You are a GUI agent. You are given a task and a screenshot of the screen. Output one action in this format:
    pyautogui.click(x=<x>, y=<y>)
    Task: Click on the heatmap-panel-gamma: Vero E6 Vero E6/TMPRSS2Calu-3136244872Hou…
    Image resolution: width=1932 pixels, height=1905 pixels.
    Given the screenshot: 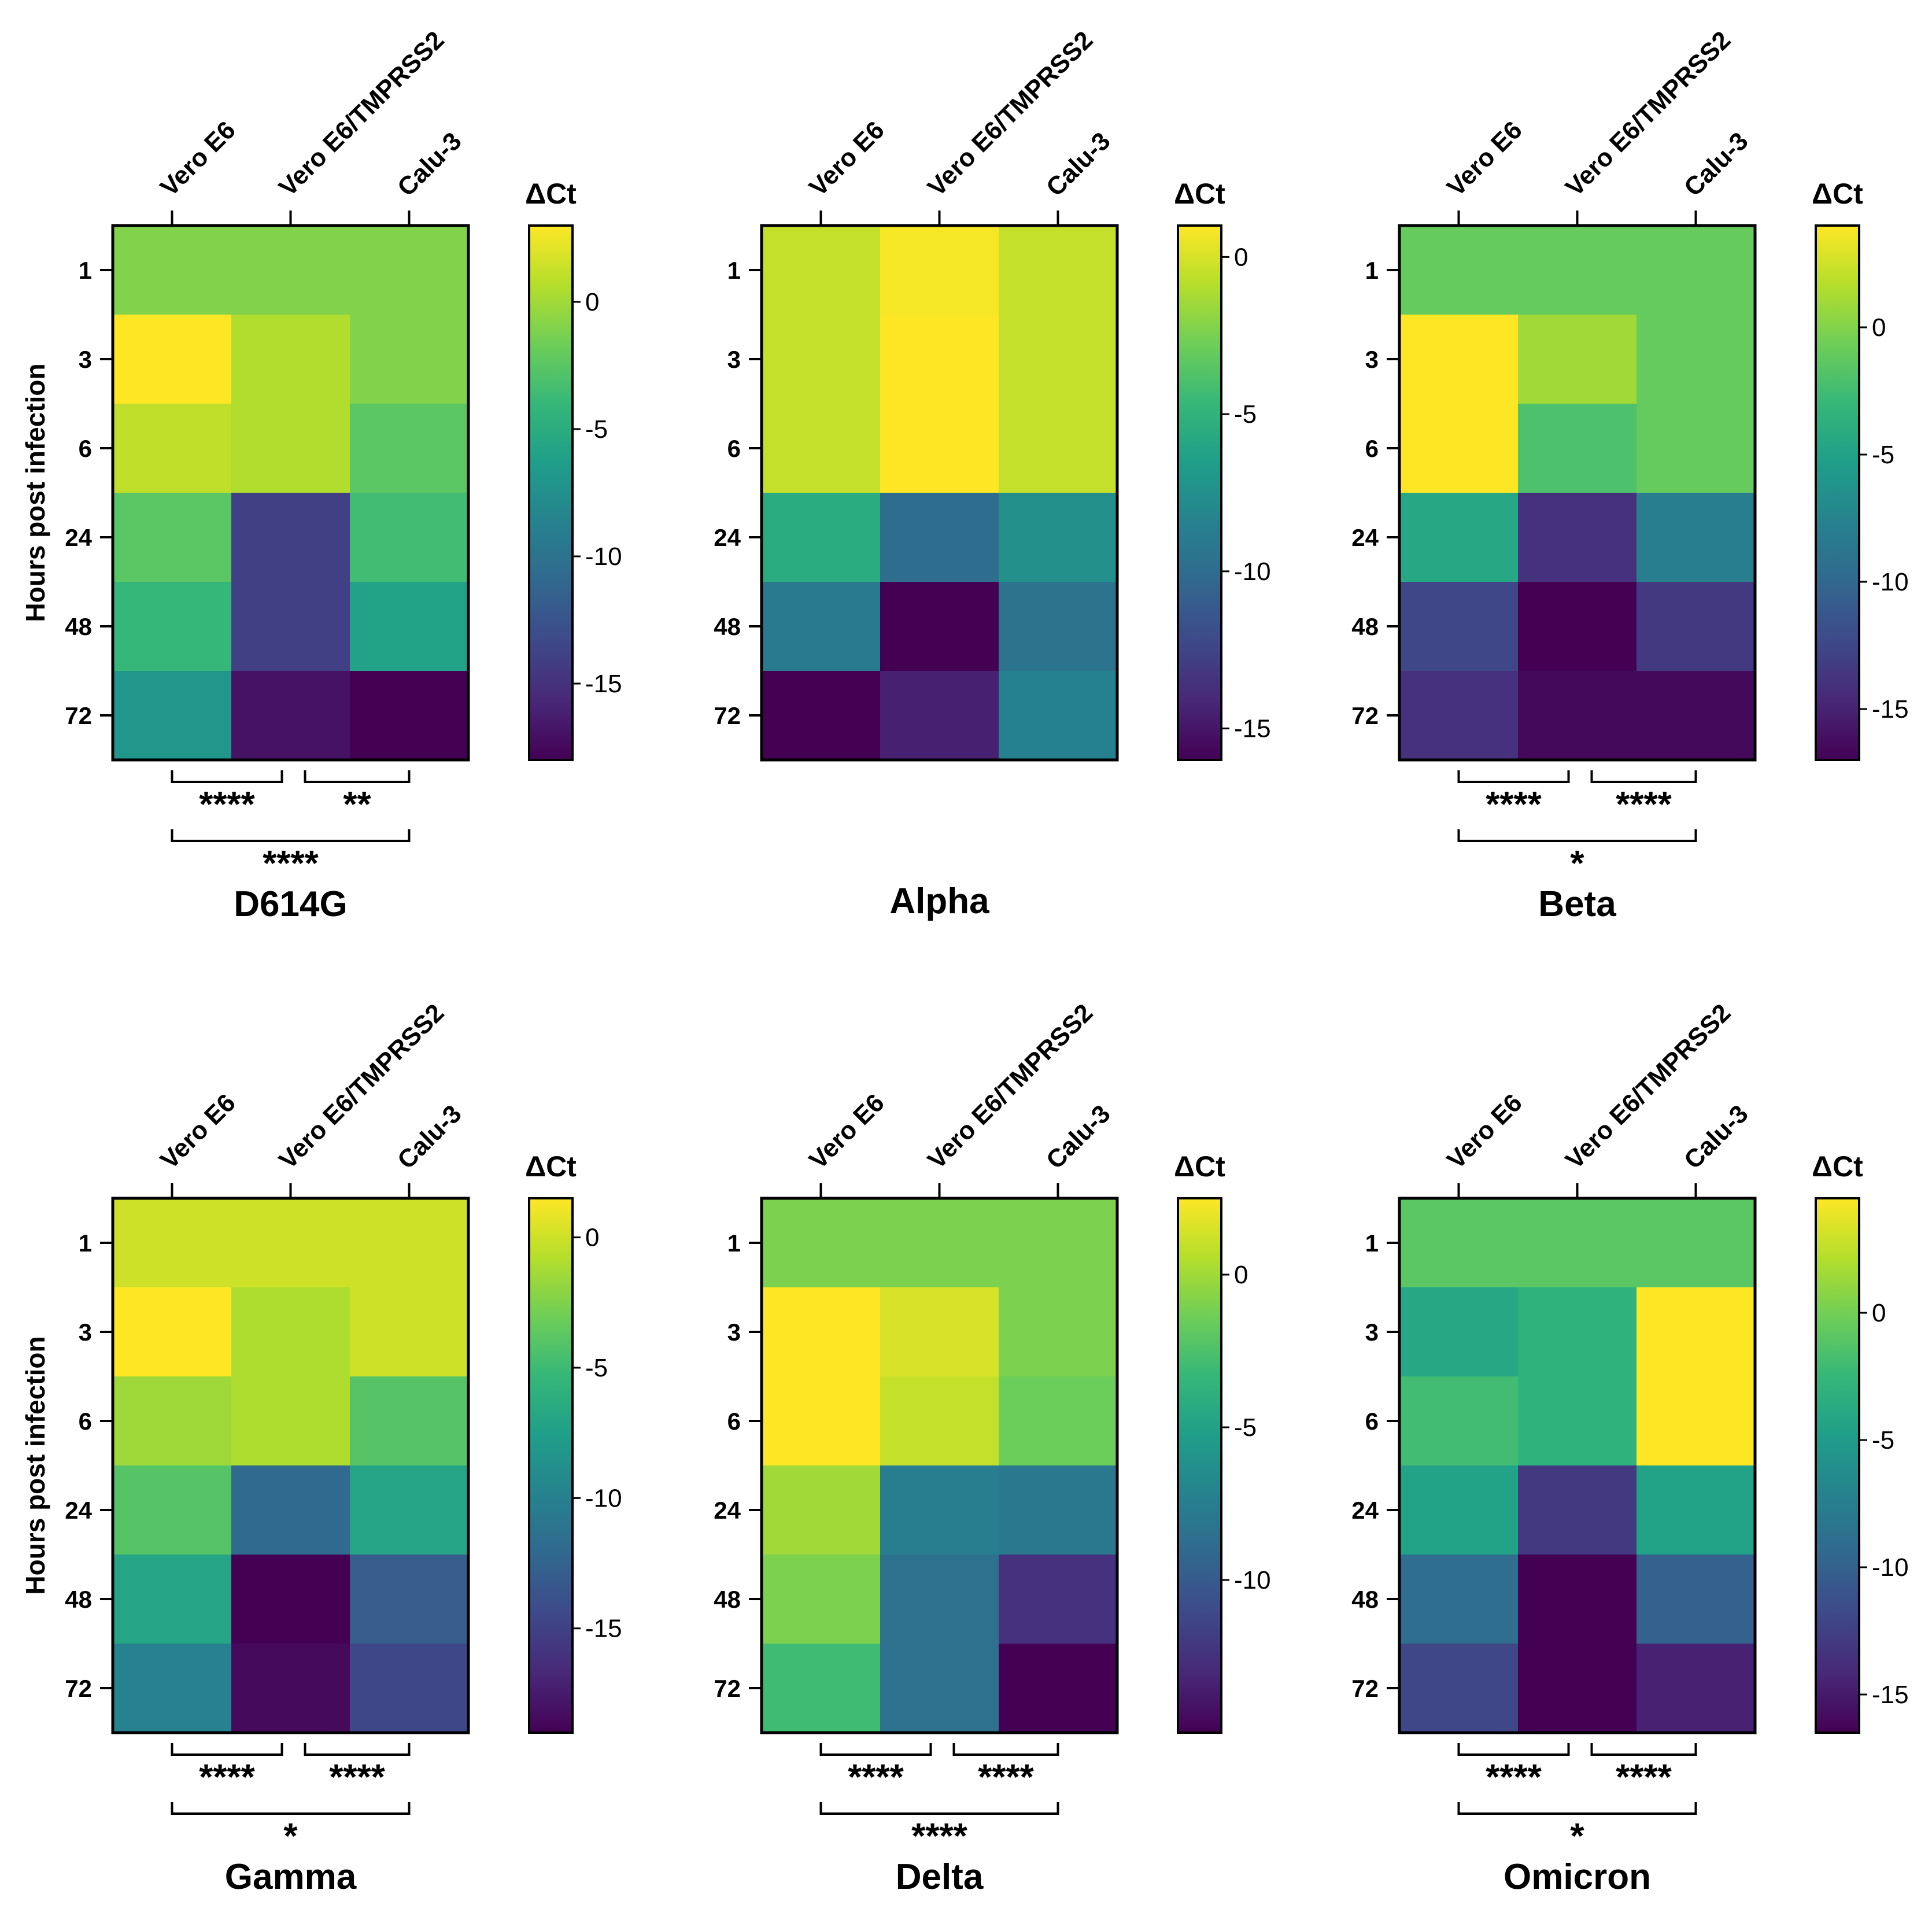 What is the action you would take?
    pyautogui.click(x=321, y=1448)
    